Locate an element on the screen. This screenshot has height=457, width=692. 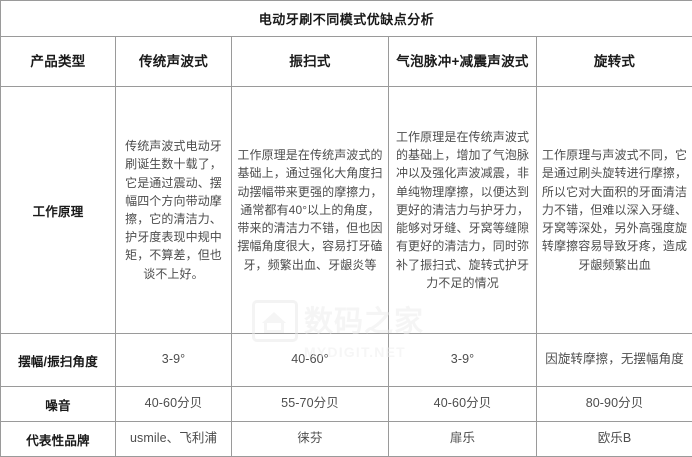
column-header-traditional-sonic: 传统声波式 is located at coordinates (174, 62).